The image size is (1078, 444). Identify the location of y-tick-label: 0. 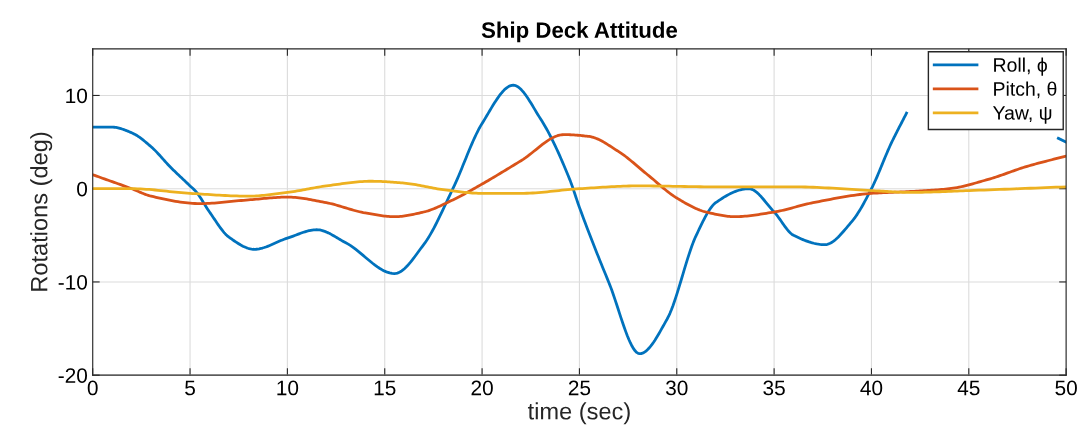
(82, 189).